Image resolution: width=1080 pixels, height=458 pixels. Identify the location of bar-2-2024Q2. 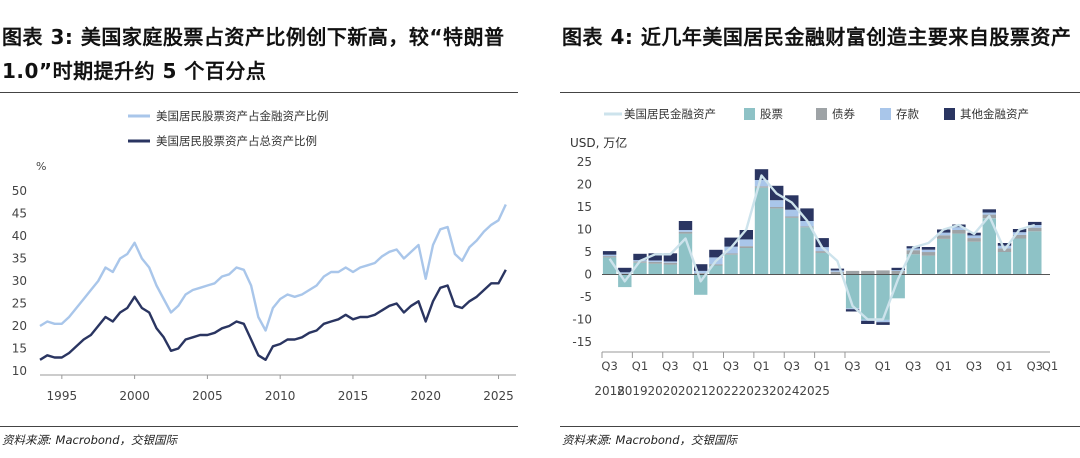
(959, 228).